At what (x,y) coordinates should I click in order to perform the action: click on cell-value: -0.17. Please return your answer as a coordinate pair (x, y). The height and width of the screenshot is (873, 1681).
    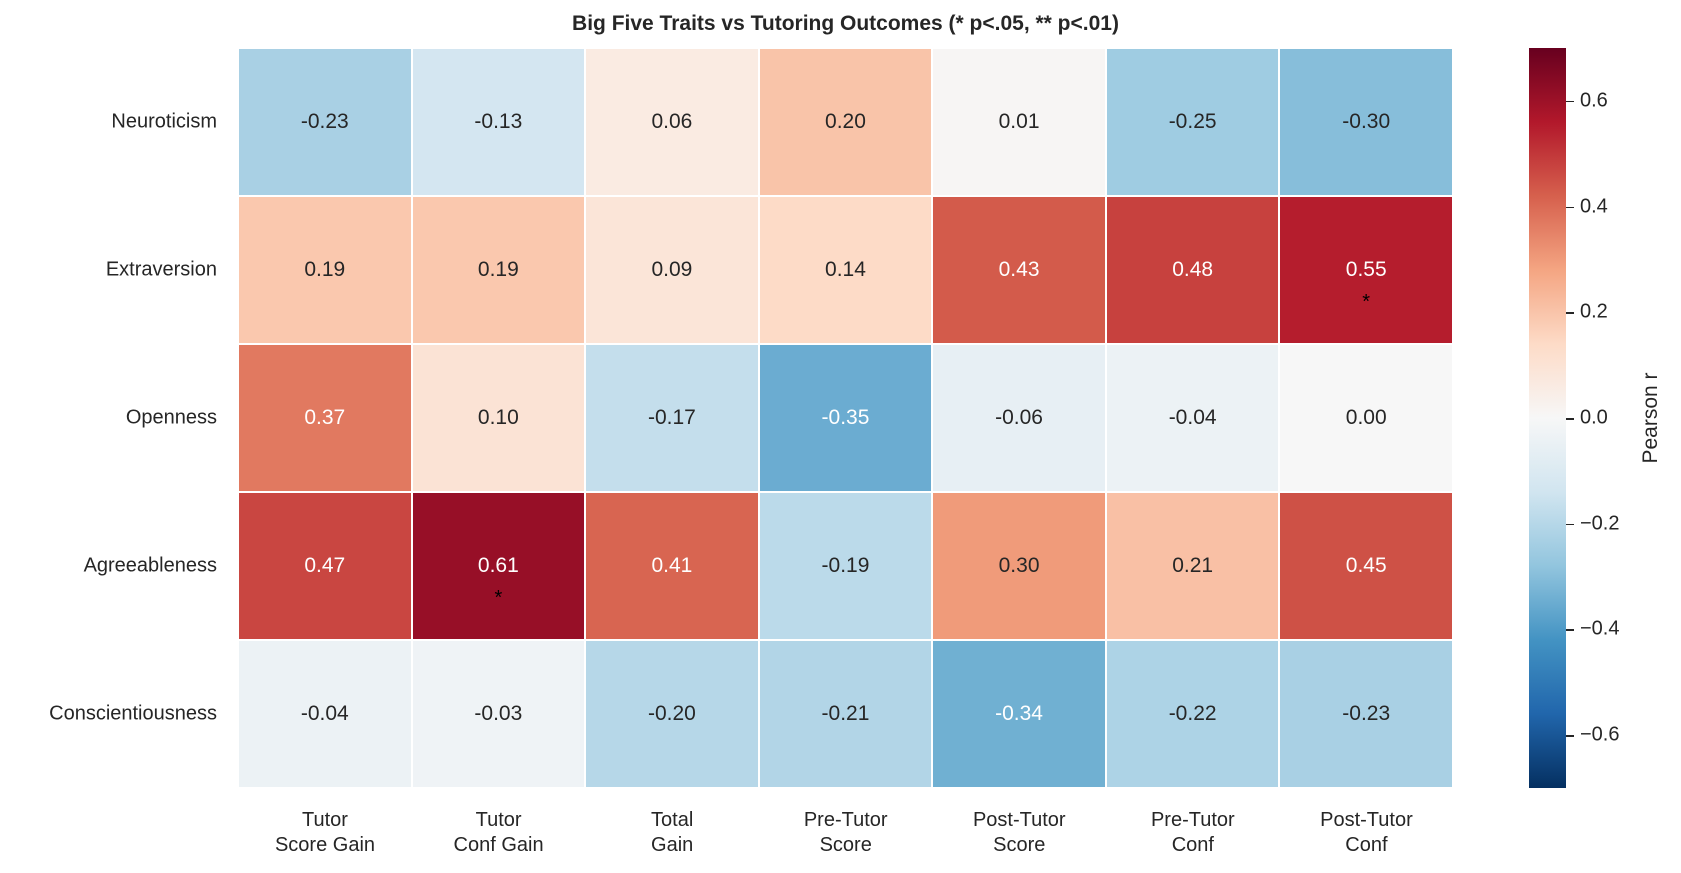
    Looking at the image, I should click on (671, 417).